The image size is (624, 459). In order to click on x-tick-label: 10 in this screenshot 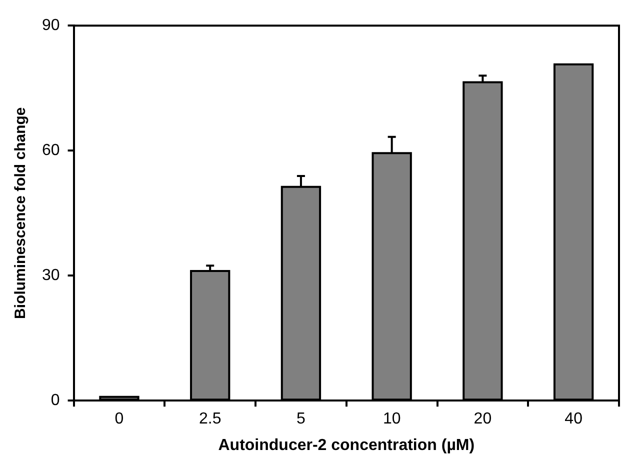, I will do `click(391, 419)`.